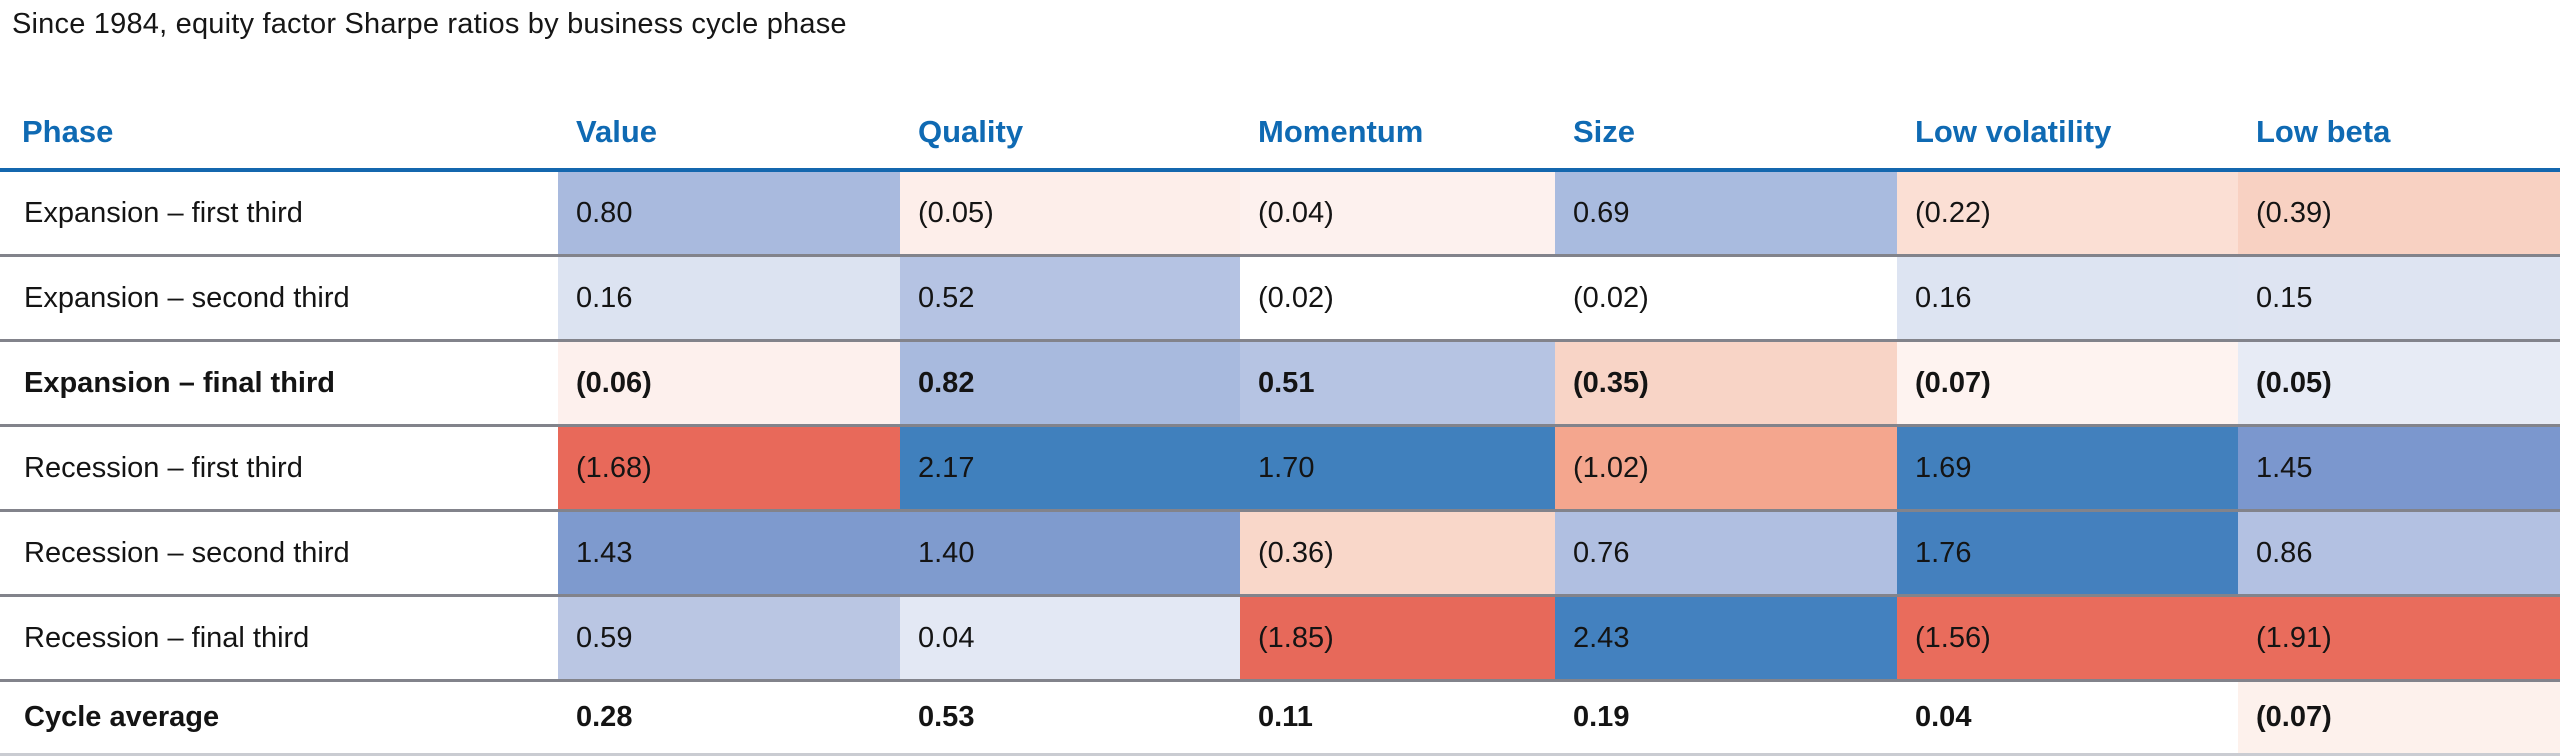  I want to click on column-header-momentum: Momentum, so click(1341, 131).